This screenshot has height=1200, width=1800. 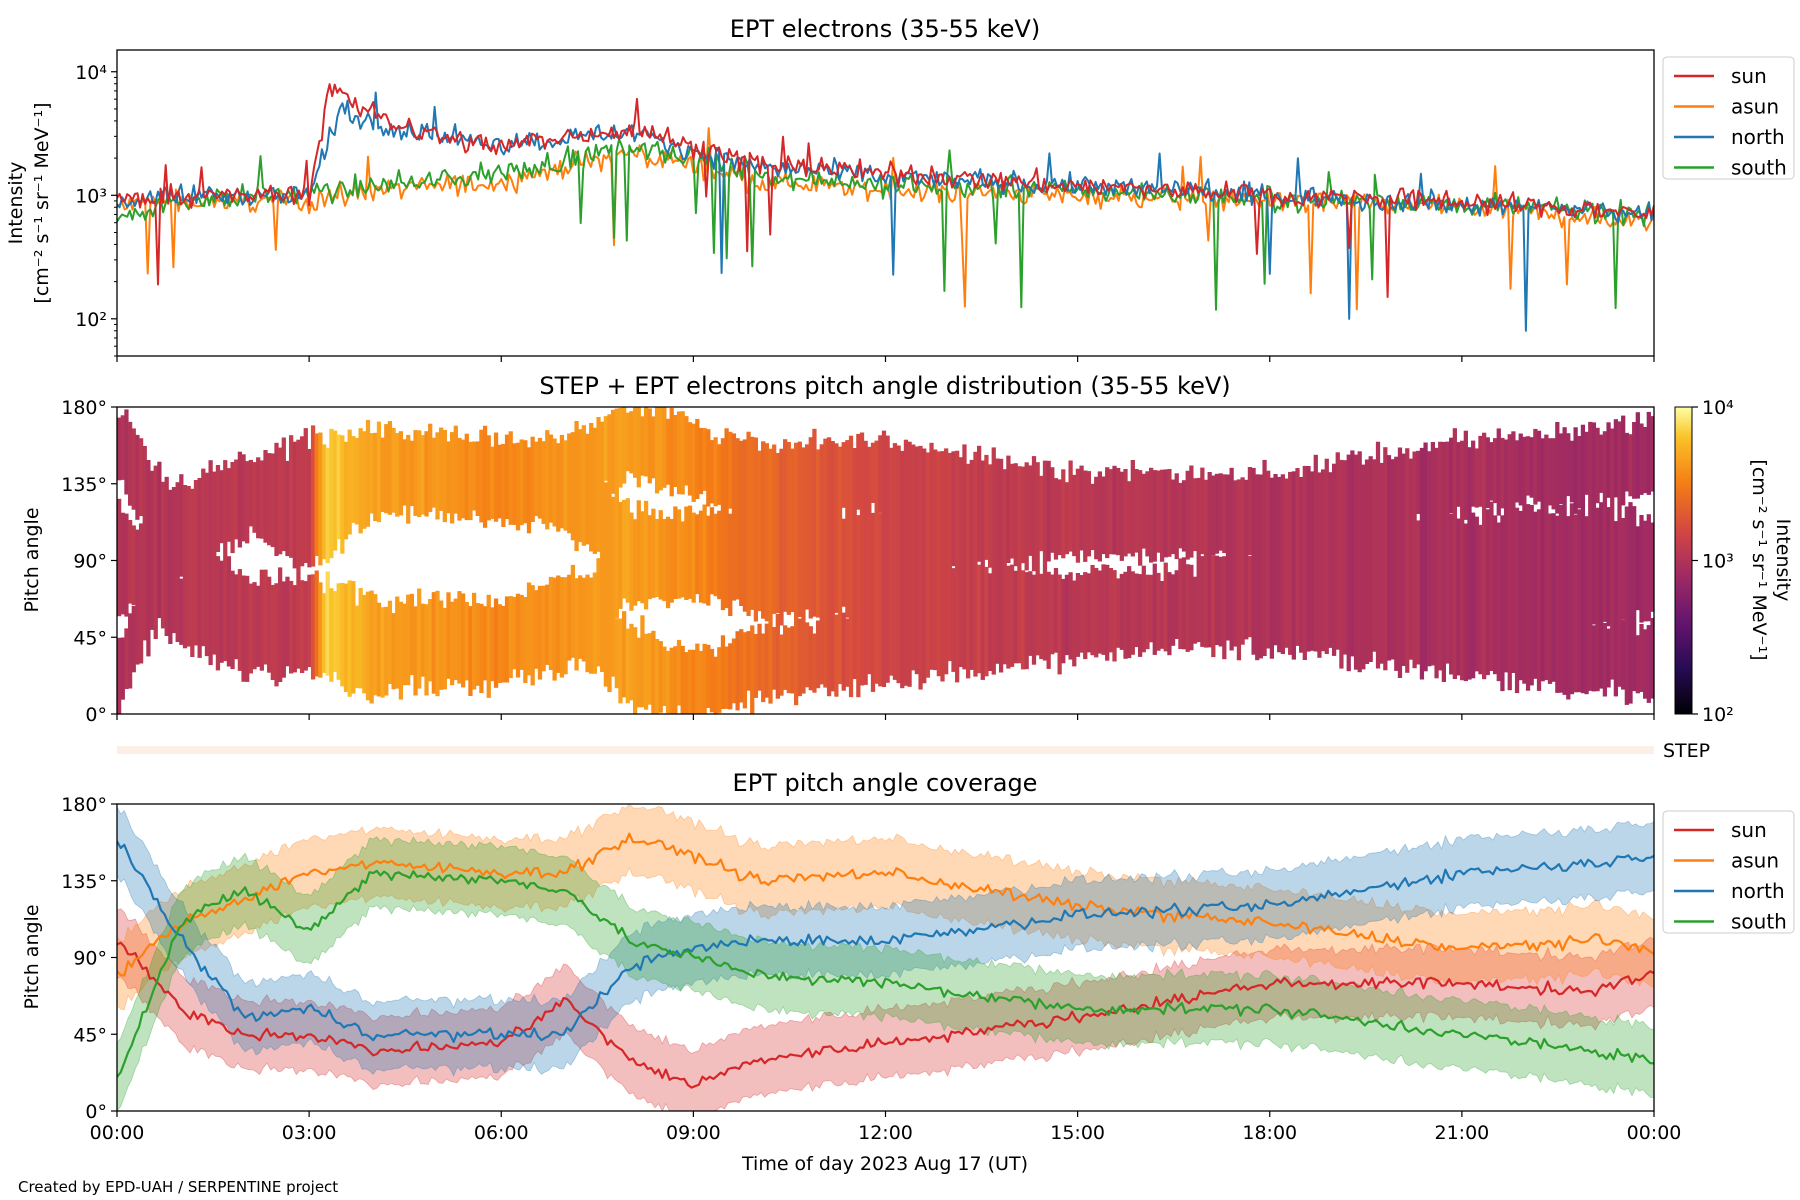 What do you see at coordinates (96, 1112) in the screenshot?
I see `ytick-label: 0°` at bounding box center [96, 1112].